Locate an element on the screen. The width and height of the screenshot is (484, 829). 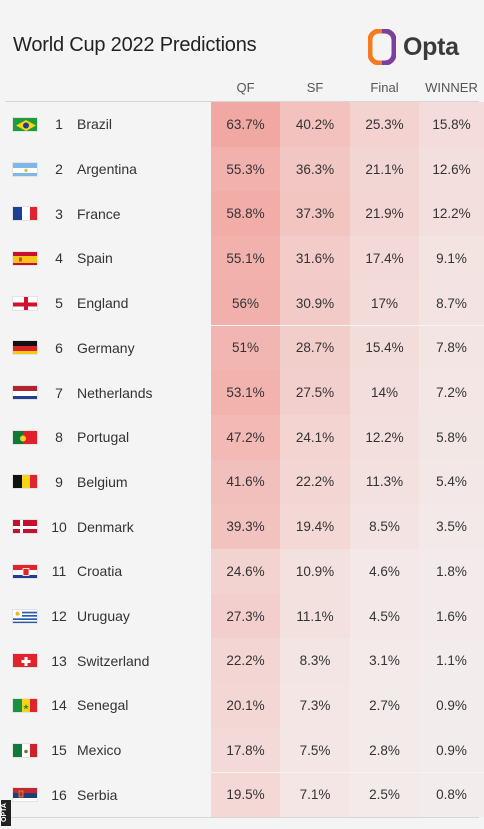
team-rank: 8 is located at coordinates (59, 437).